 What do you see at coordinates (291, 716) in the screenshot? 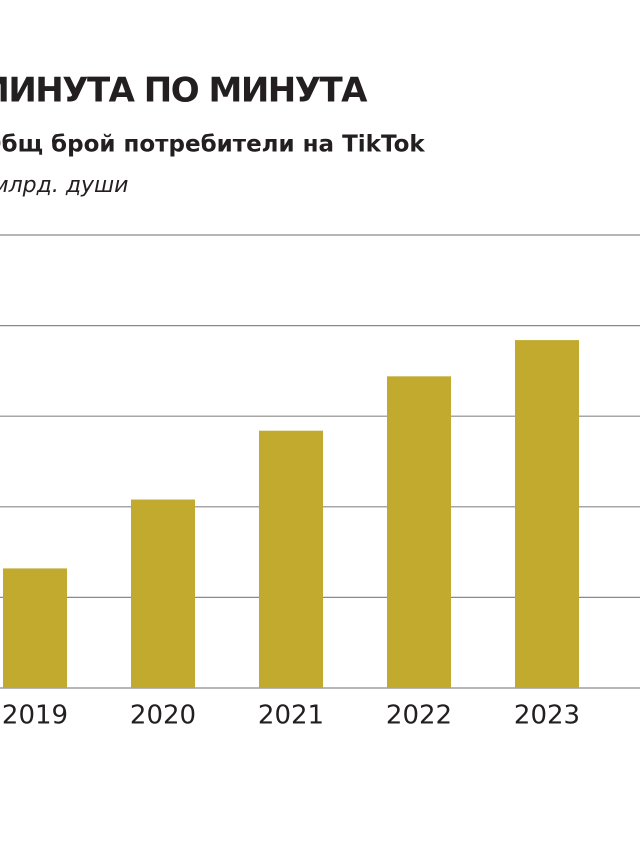
I see `x-tick-label: 2021` at bounding box center [291, 716].